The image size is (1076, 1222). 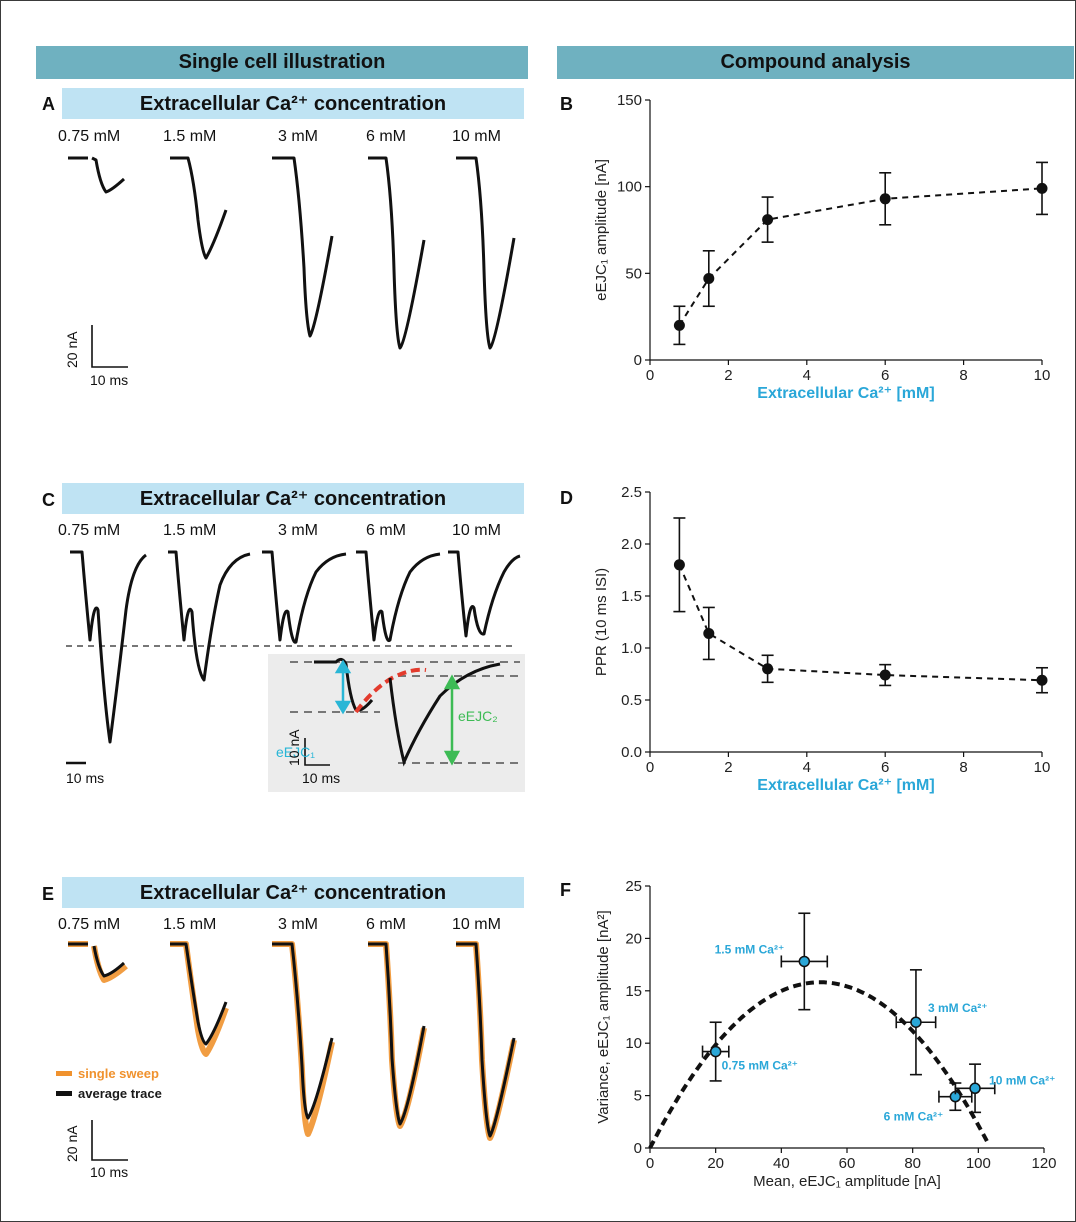 What do you see at coordinates (633, 991) in the screenshot?
I see `chart-f-ytick-label-3: 15` at bounding box center [633, 991].